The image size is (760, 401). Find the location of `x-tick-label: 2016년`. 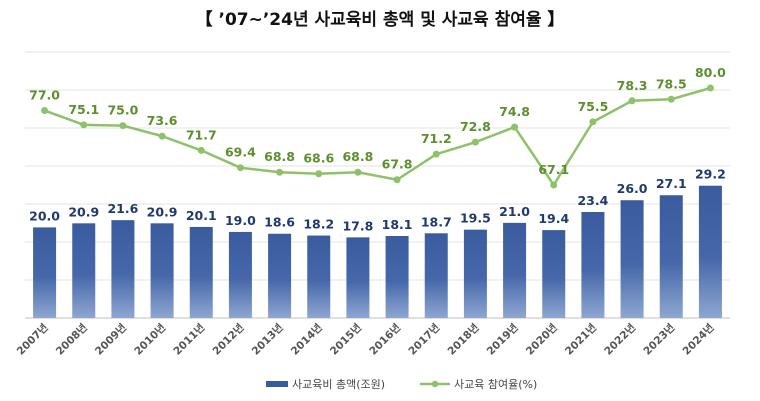

x-tick-label: 2016년 is located at coordinates (385, 339).